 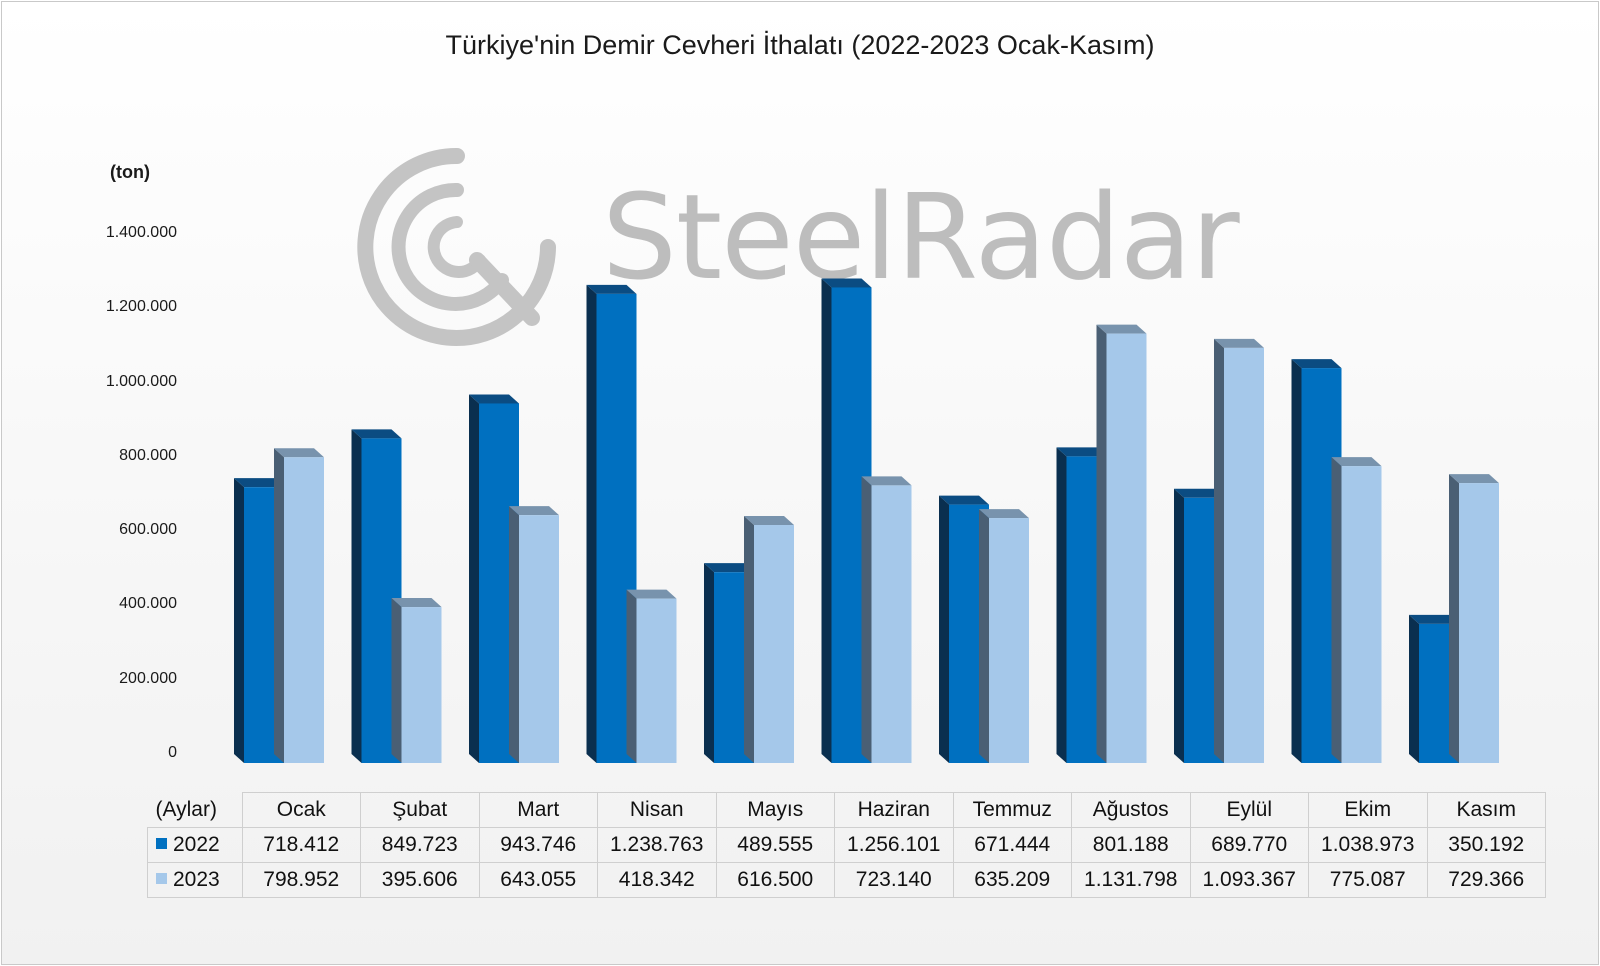 I want to click on data-label: 671.444, so click(x=1012, y=845).